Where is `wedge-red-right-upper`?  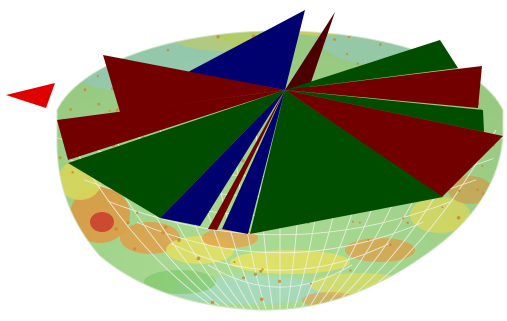
wedge-red-right-upper is located at coordinates (383, 87).